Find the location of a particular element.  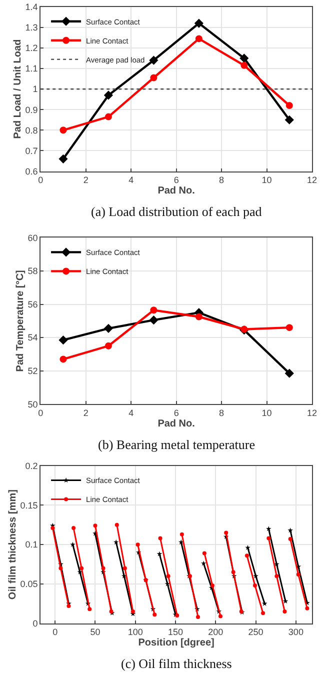

y-tick-label: 0.2 is located at coordinates (31, 465).